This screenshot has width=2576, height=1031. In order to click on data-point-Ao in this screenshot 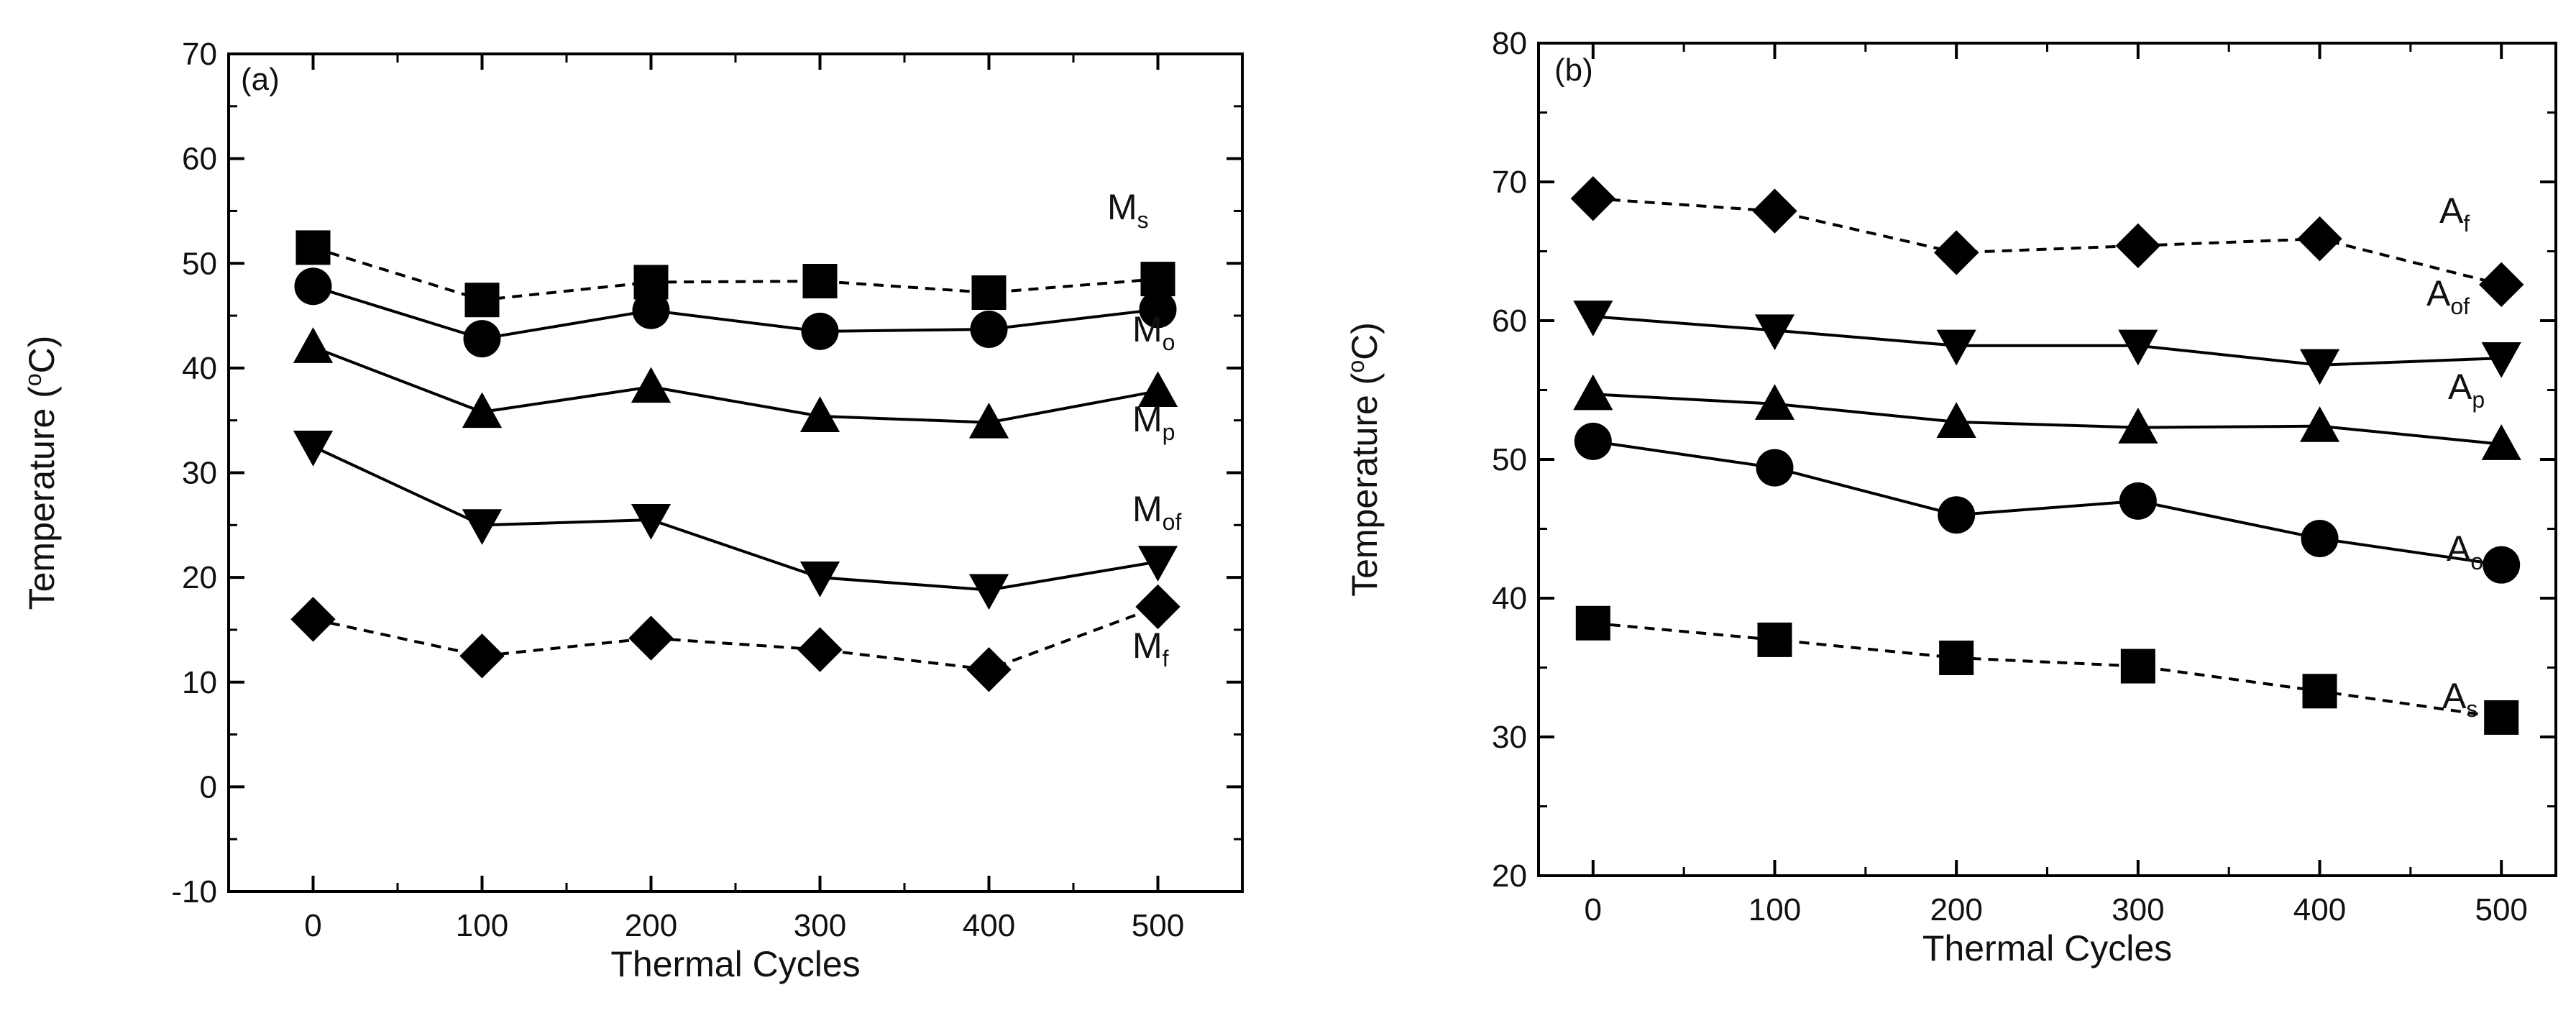, I will do `click(1593, 441)`.